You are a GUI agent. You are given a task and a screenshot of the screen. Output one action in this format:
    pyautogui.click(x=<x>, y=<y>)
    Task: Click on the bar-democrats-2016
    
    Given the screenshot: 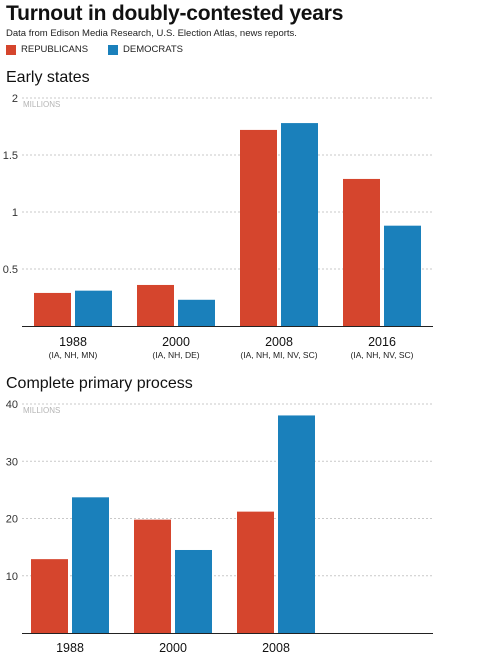 What is the action you would take?
    pyautogui.click(x=402, y=275)
    